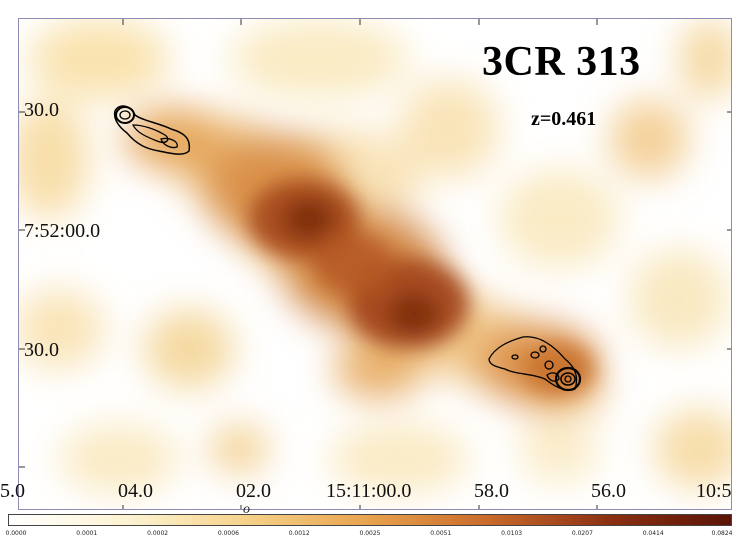 The width and height of the screenshot is (751, 551). Describe the element at coordinates (370, 533) in the screenshot. I see `colorbar-tick-label: 0.0025` at that location.